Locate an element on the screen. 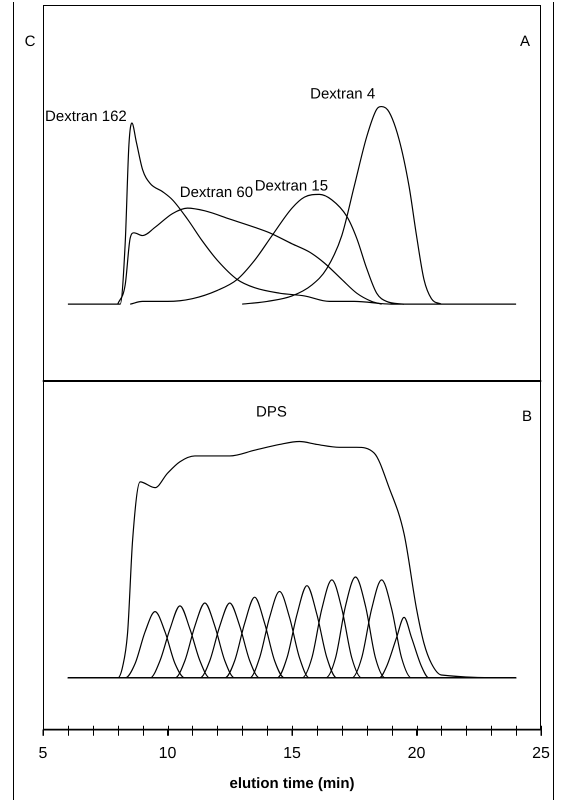  x-tick-label: 20 is located at coordinates (417, 753).